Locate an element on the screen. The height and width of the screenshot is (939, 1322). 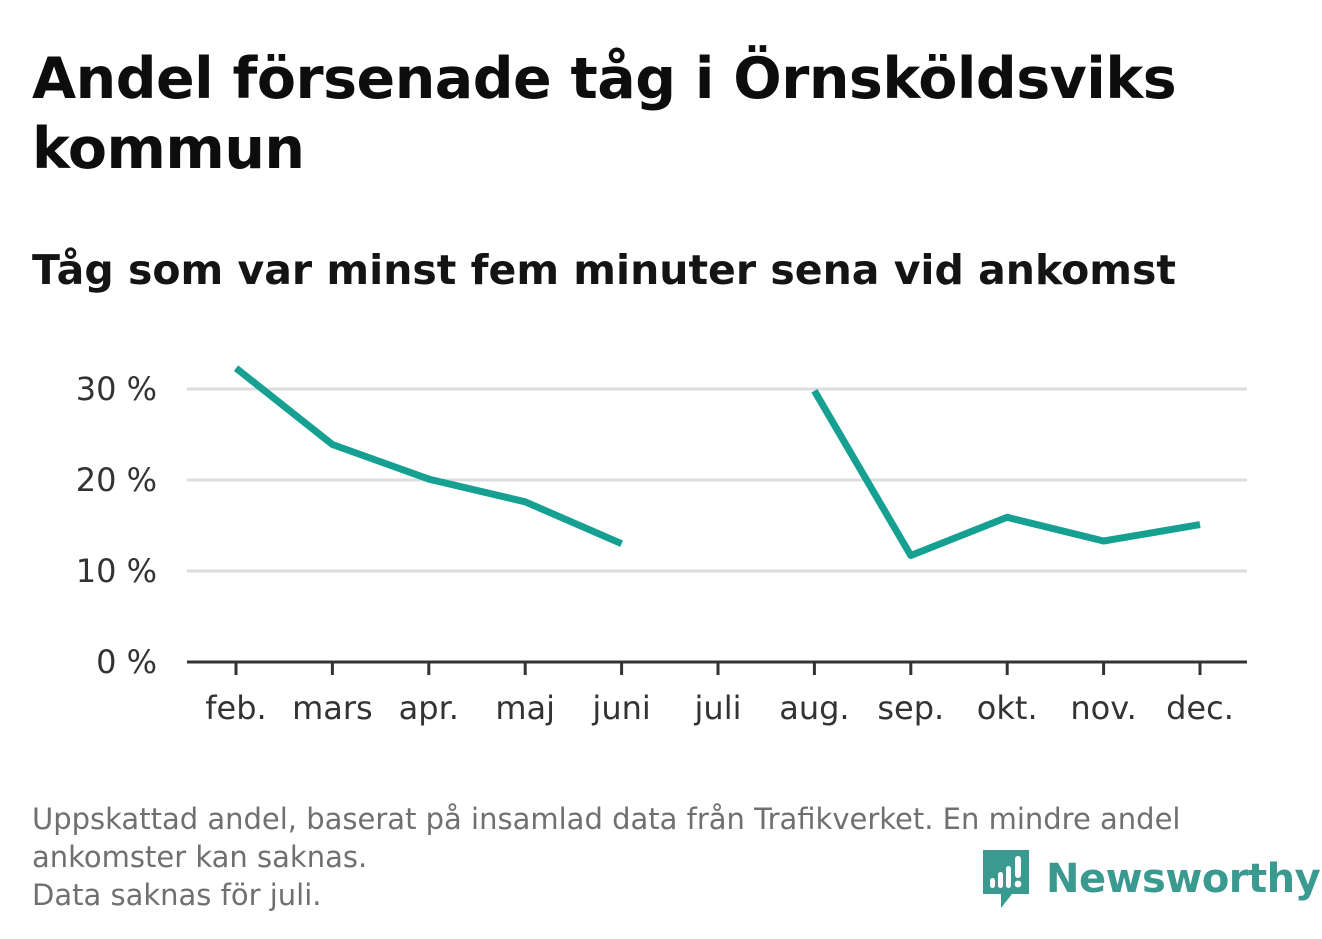
x-tick-label: juli is located at coordinates (718, 708).